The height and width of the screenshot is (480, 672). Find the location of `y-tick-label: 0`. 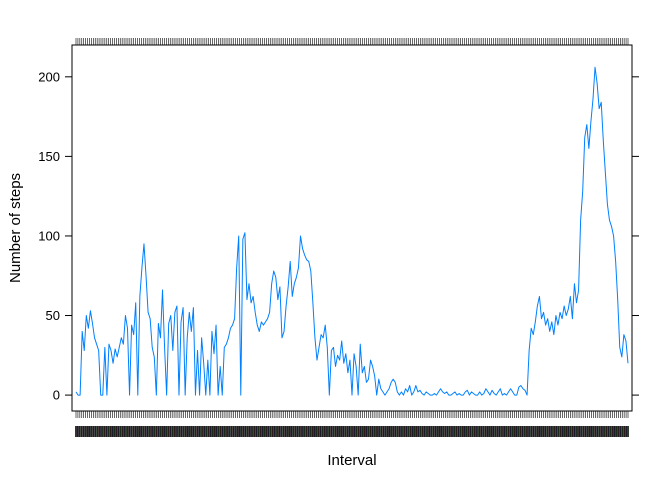

y-tick-label: 0 is located at coordinates (56, 395).